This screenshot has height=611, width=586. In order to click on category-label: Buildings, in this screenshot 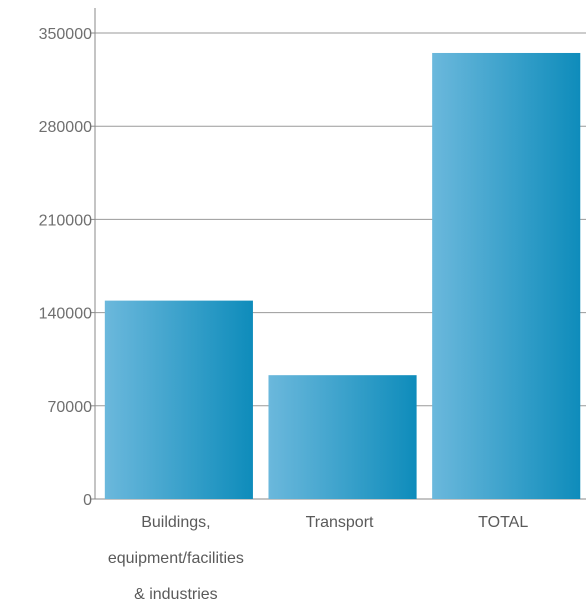, I will do `click(175, 522)`.